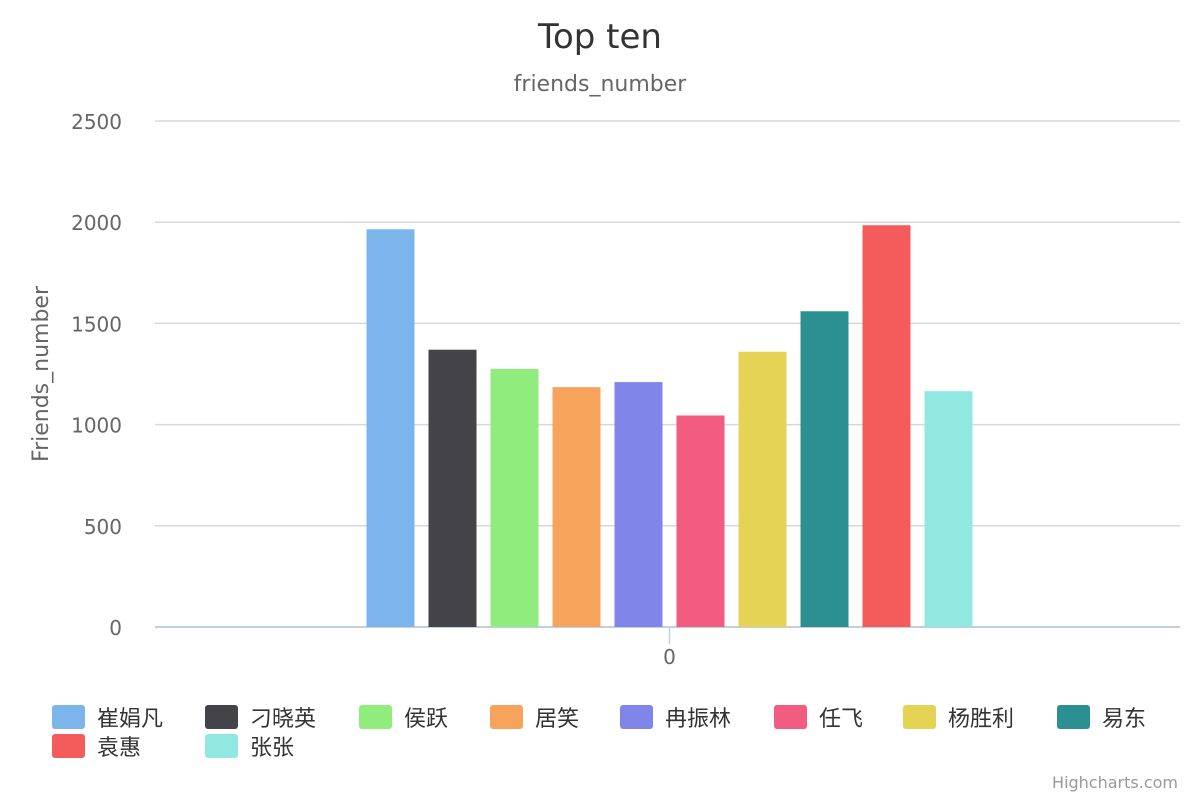 The height and width of the screenshot is (804, 1200). I want to click on x-axis: 0, so click(669, 648).